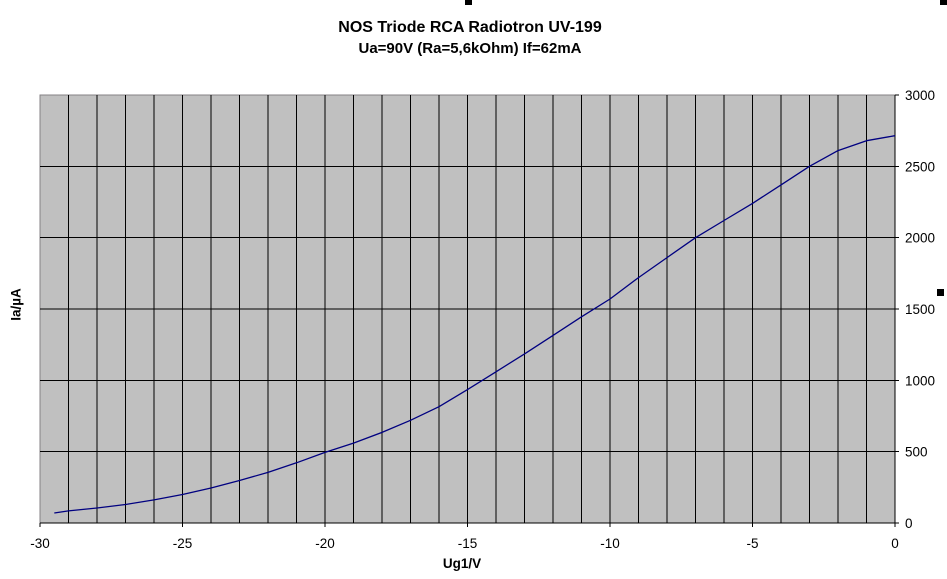 The height and width of the screenshot is (579, 947). Describe the element at coordinates (468, 543) in the screenshot. I see `x-tick-label: -15` at that location.